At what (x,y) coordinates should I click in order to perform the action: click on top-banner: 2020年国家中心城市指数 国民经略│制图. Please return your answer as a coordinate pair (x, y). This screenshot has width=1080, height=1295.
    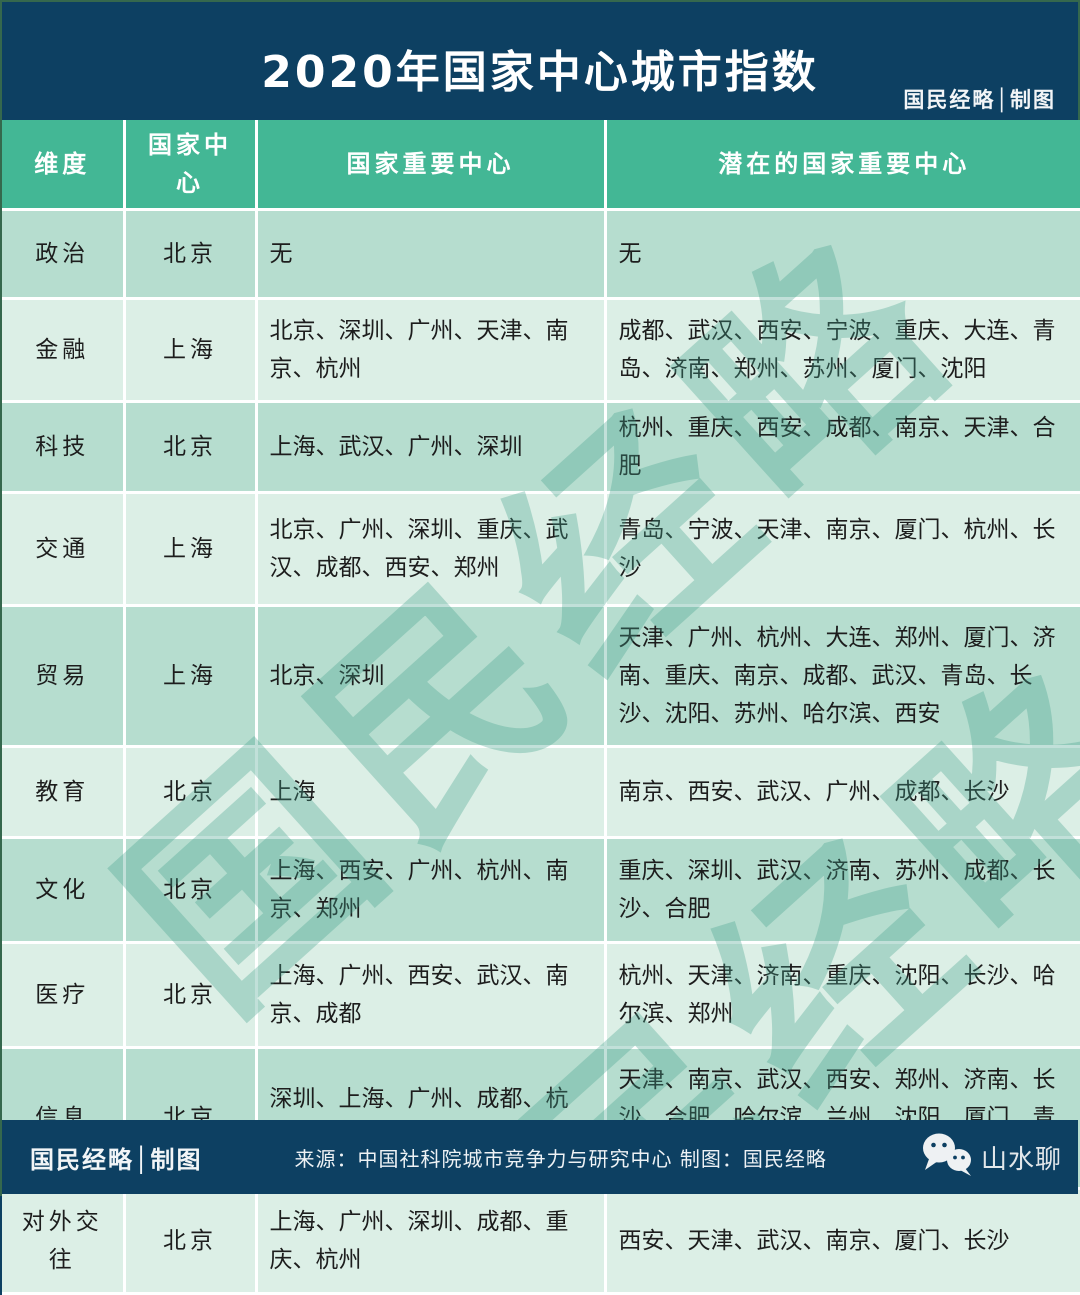
    Looking at the image, I should click on (540, 61).